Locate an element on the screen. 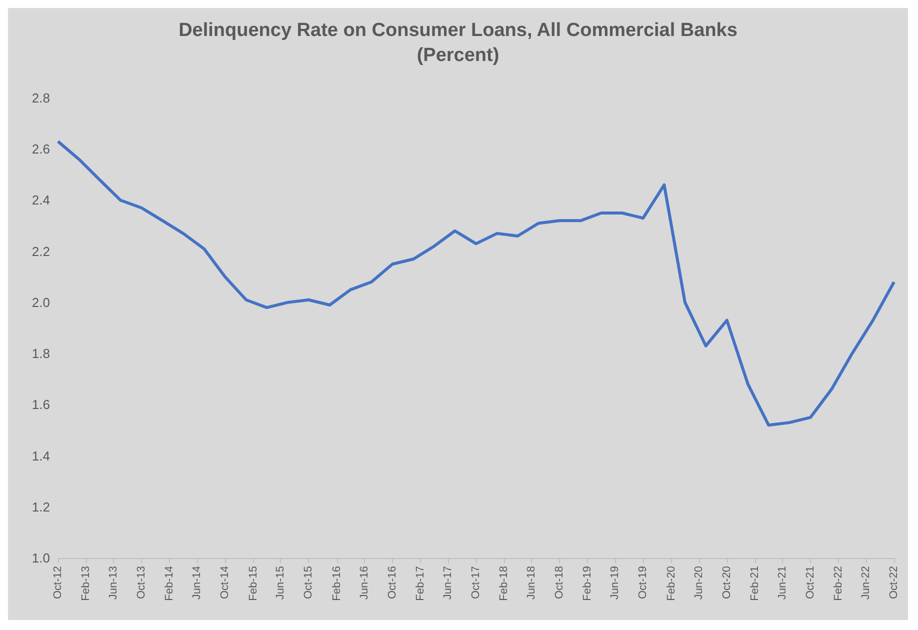 This screenshot has height=630, width=918. x-tick-label: Oct-14 is located at coordinates (225, 583).